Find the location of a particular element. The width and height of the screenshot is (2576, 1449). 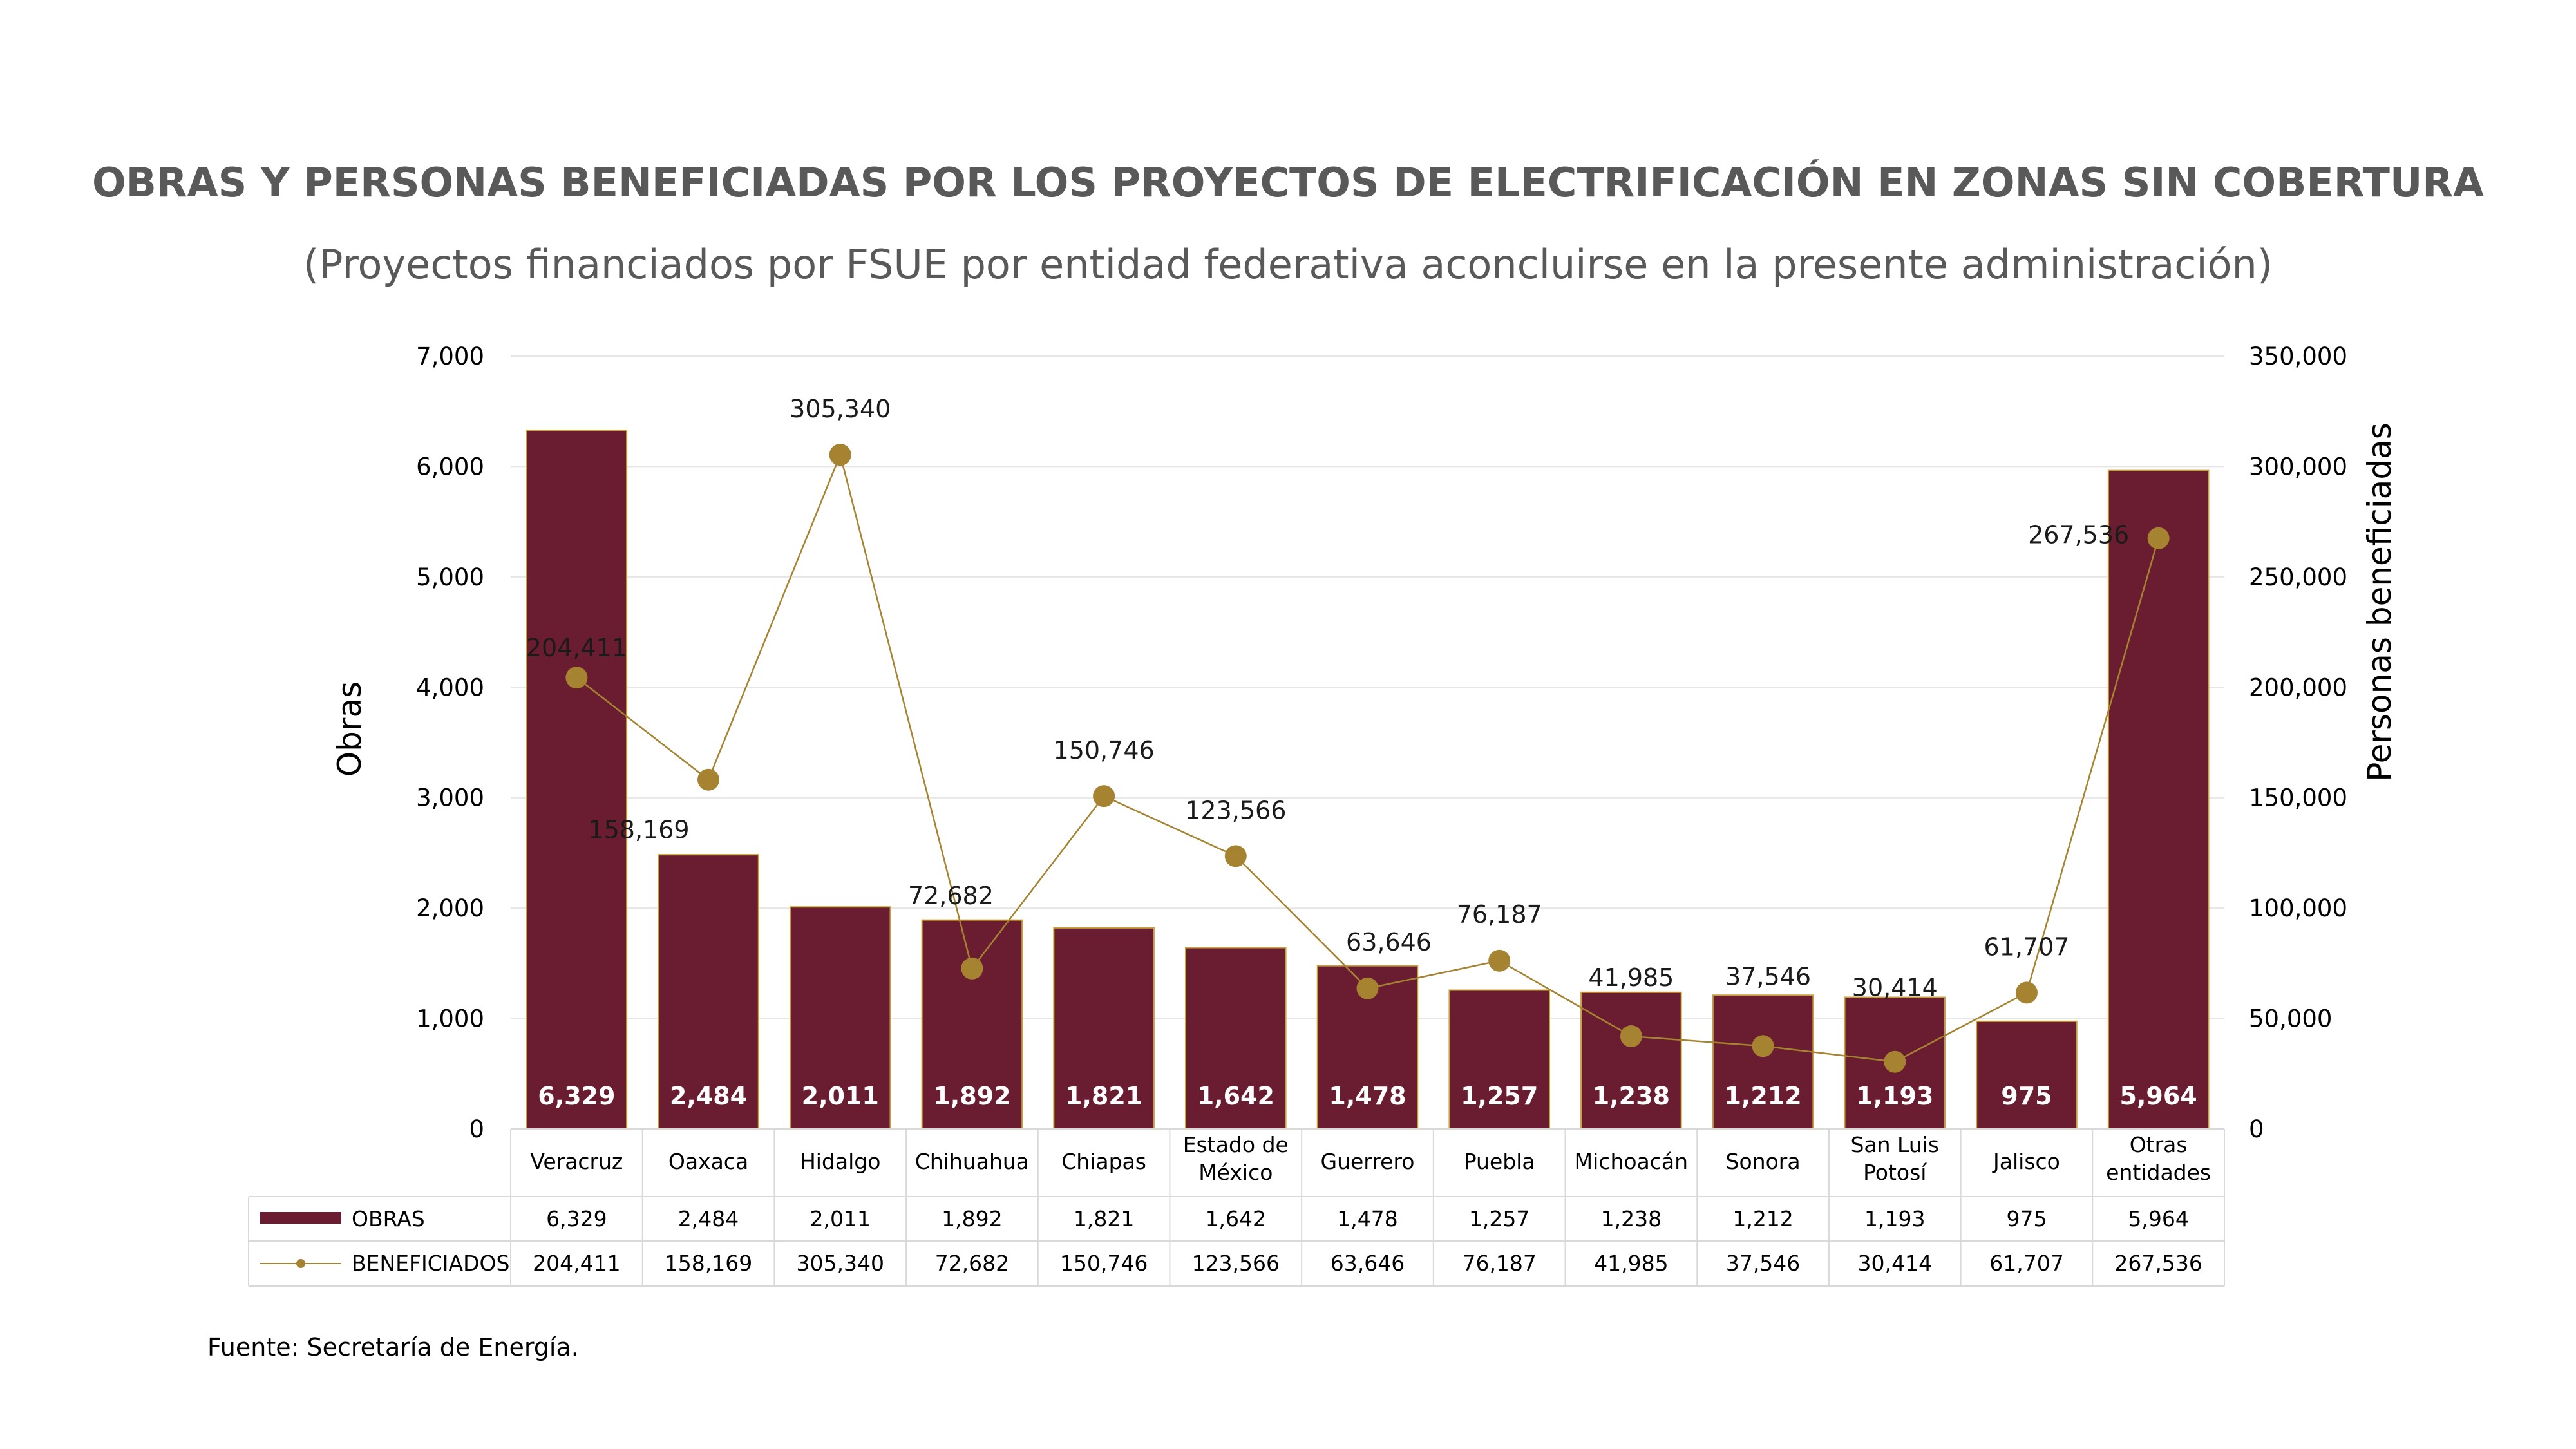

table-cell-beneficiados: 158,169 is located at coordinates (709, 1263).